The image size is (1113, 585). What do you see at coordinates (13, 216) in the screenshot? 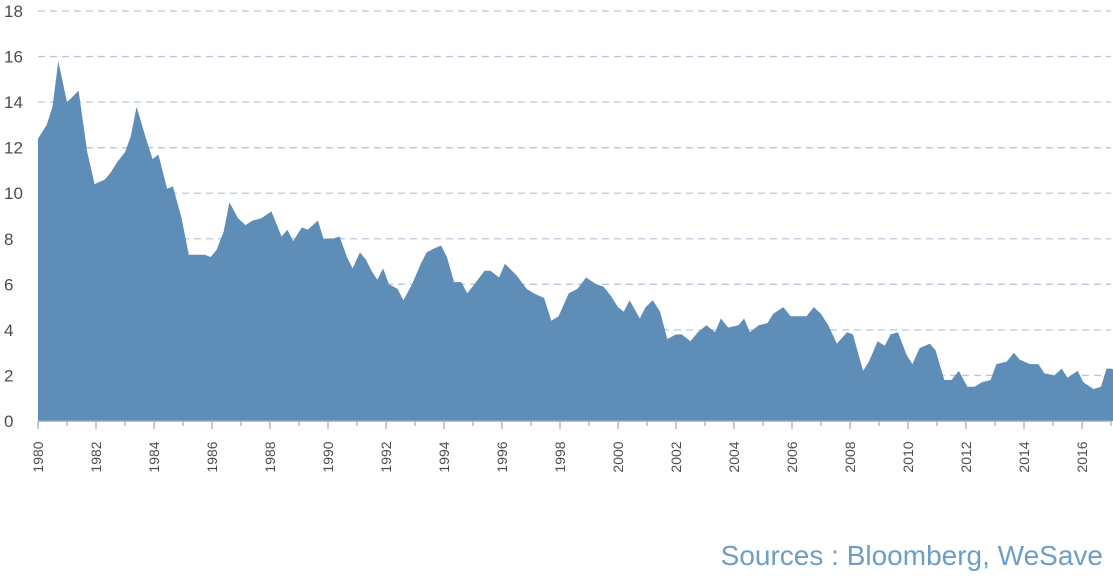
I see `y-tick-labels: 0 2 4 6 8 10 12 14 16 18` at bounding box center [13, 216].